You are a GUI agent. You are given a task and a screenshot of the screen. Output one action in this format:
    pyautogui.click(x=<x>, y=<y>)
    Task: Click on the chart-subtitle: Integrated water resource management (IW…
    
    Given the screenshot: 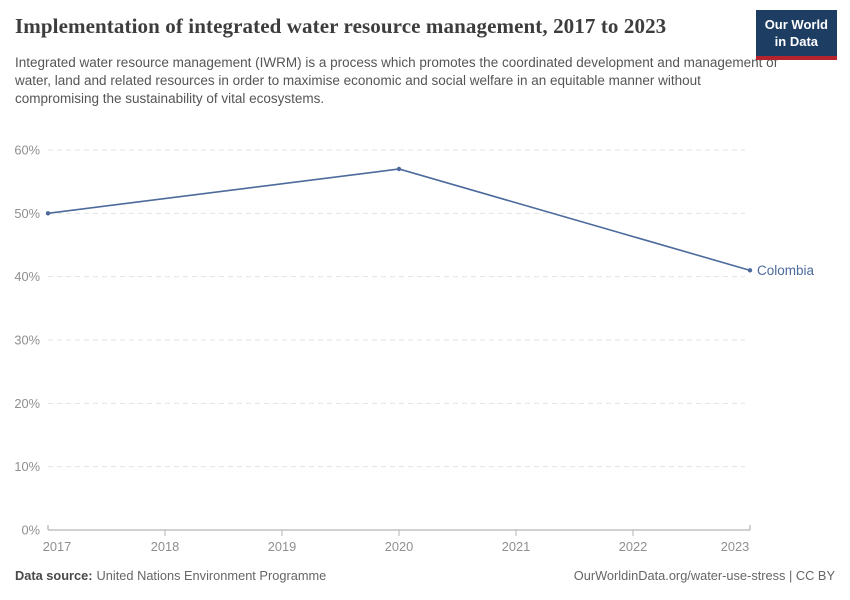 What is the action you would take?
    pyautogui.click(x=396, y=80)
    